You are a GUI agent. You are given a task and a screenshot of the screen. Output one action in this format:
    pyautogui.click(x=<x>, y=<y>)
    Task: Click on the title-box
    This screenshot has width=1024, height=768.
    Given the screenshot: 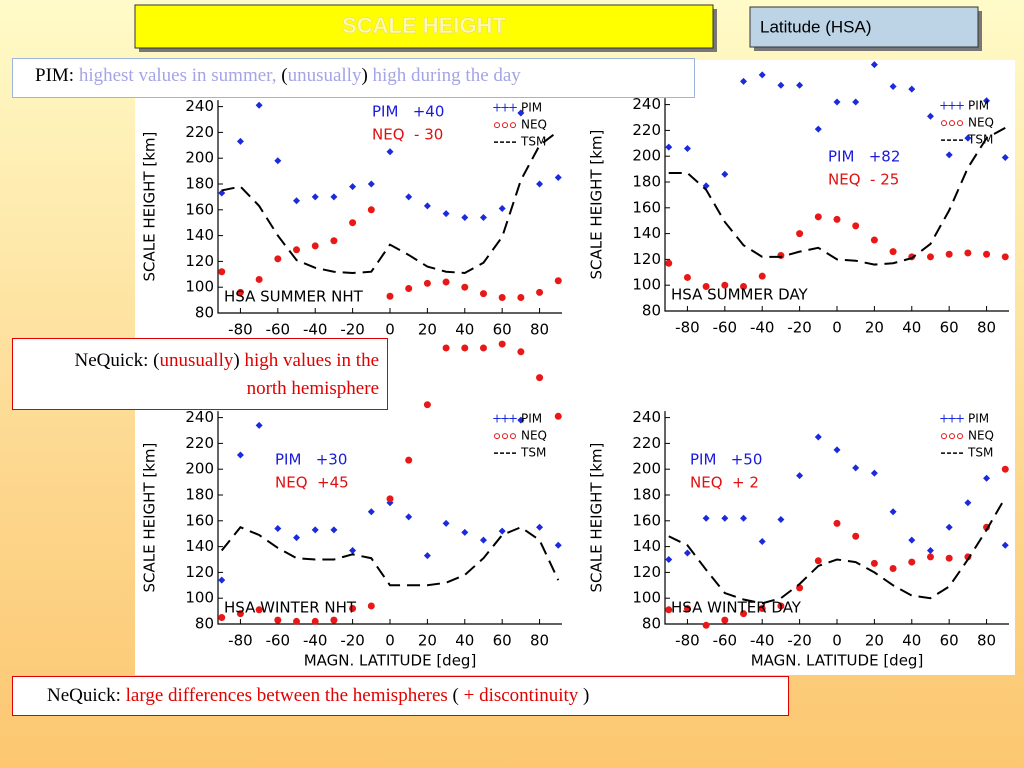 What is the action you would take?
    pyautogui.click(x=424, y=26)
    